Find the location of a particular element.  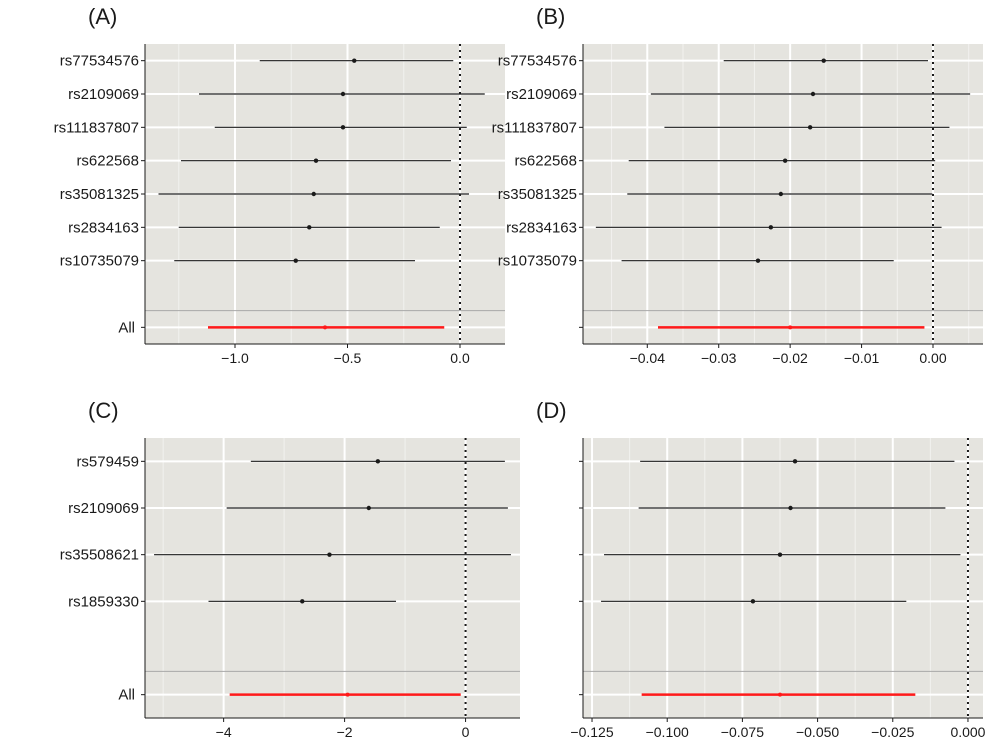

snp-label: rs1859330 is located at coordinates (103, 601).